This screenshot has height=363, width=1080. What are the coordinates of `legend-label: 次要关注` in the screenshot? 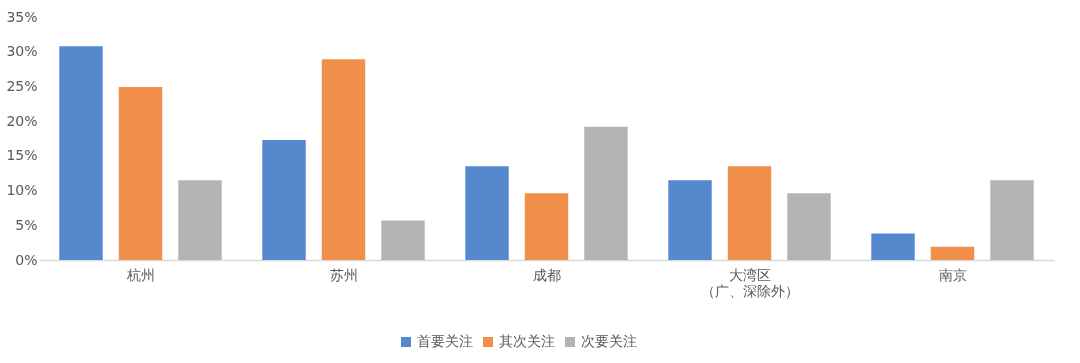 It's located at (609, 341).